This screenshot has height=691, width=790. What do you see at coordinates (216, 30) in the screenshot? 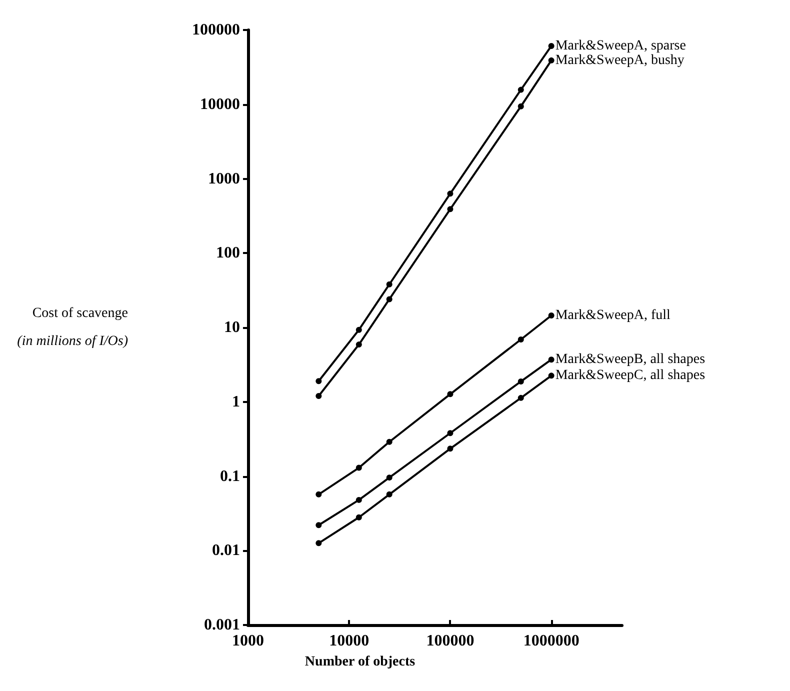
I see `y-tick-label: 100000` at bounding box center [216, 30].